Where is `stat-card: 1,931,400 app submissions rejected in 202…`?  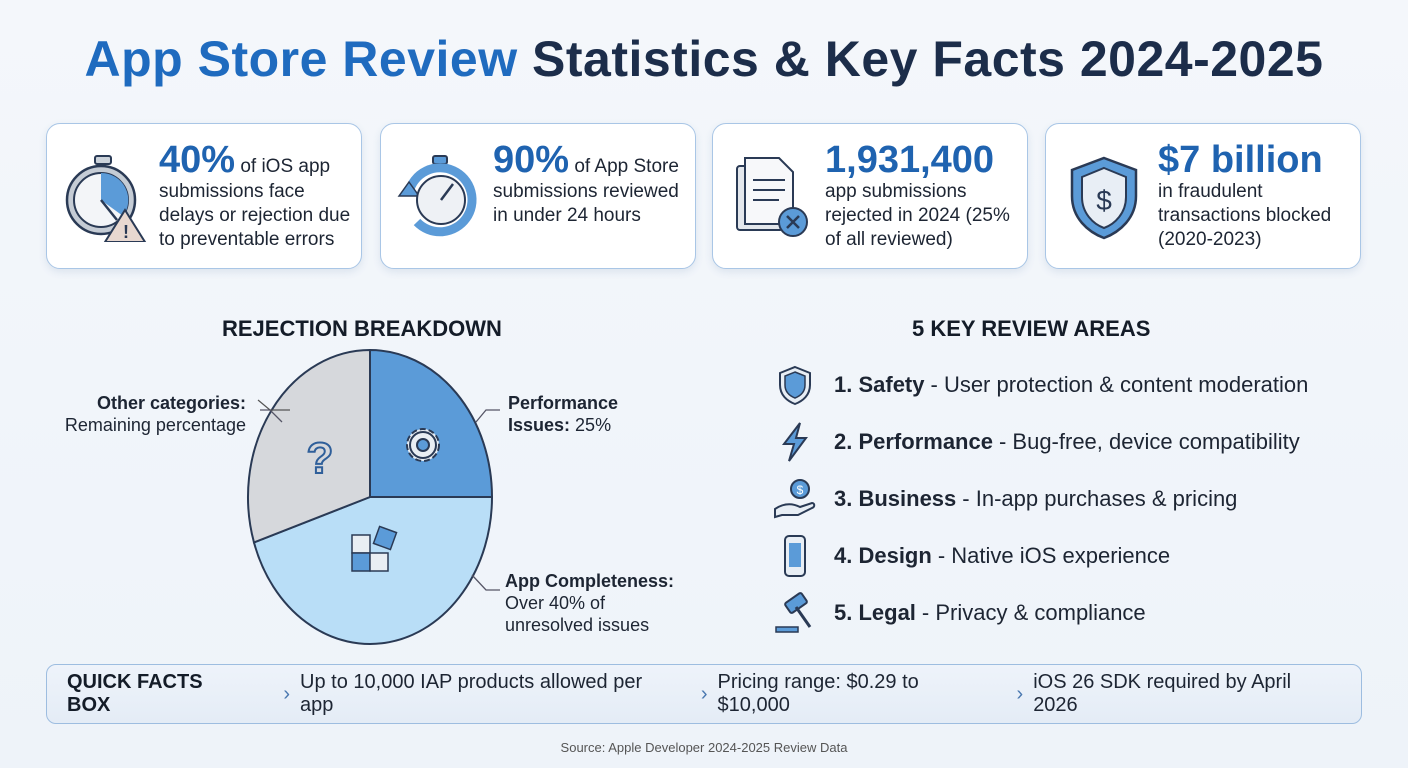
stat-card: 1,931,400 app submissions rejected in 202… is located at coordinates (870, 196).